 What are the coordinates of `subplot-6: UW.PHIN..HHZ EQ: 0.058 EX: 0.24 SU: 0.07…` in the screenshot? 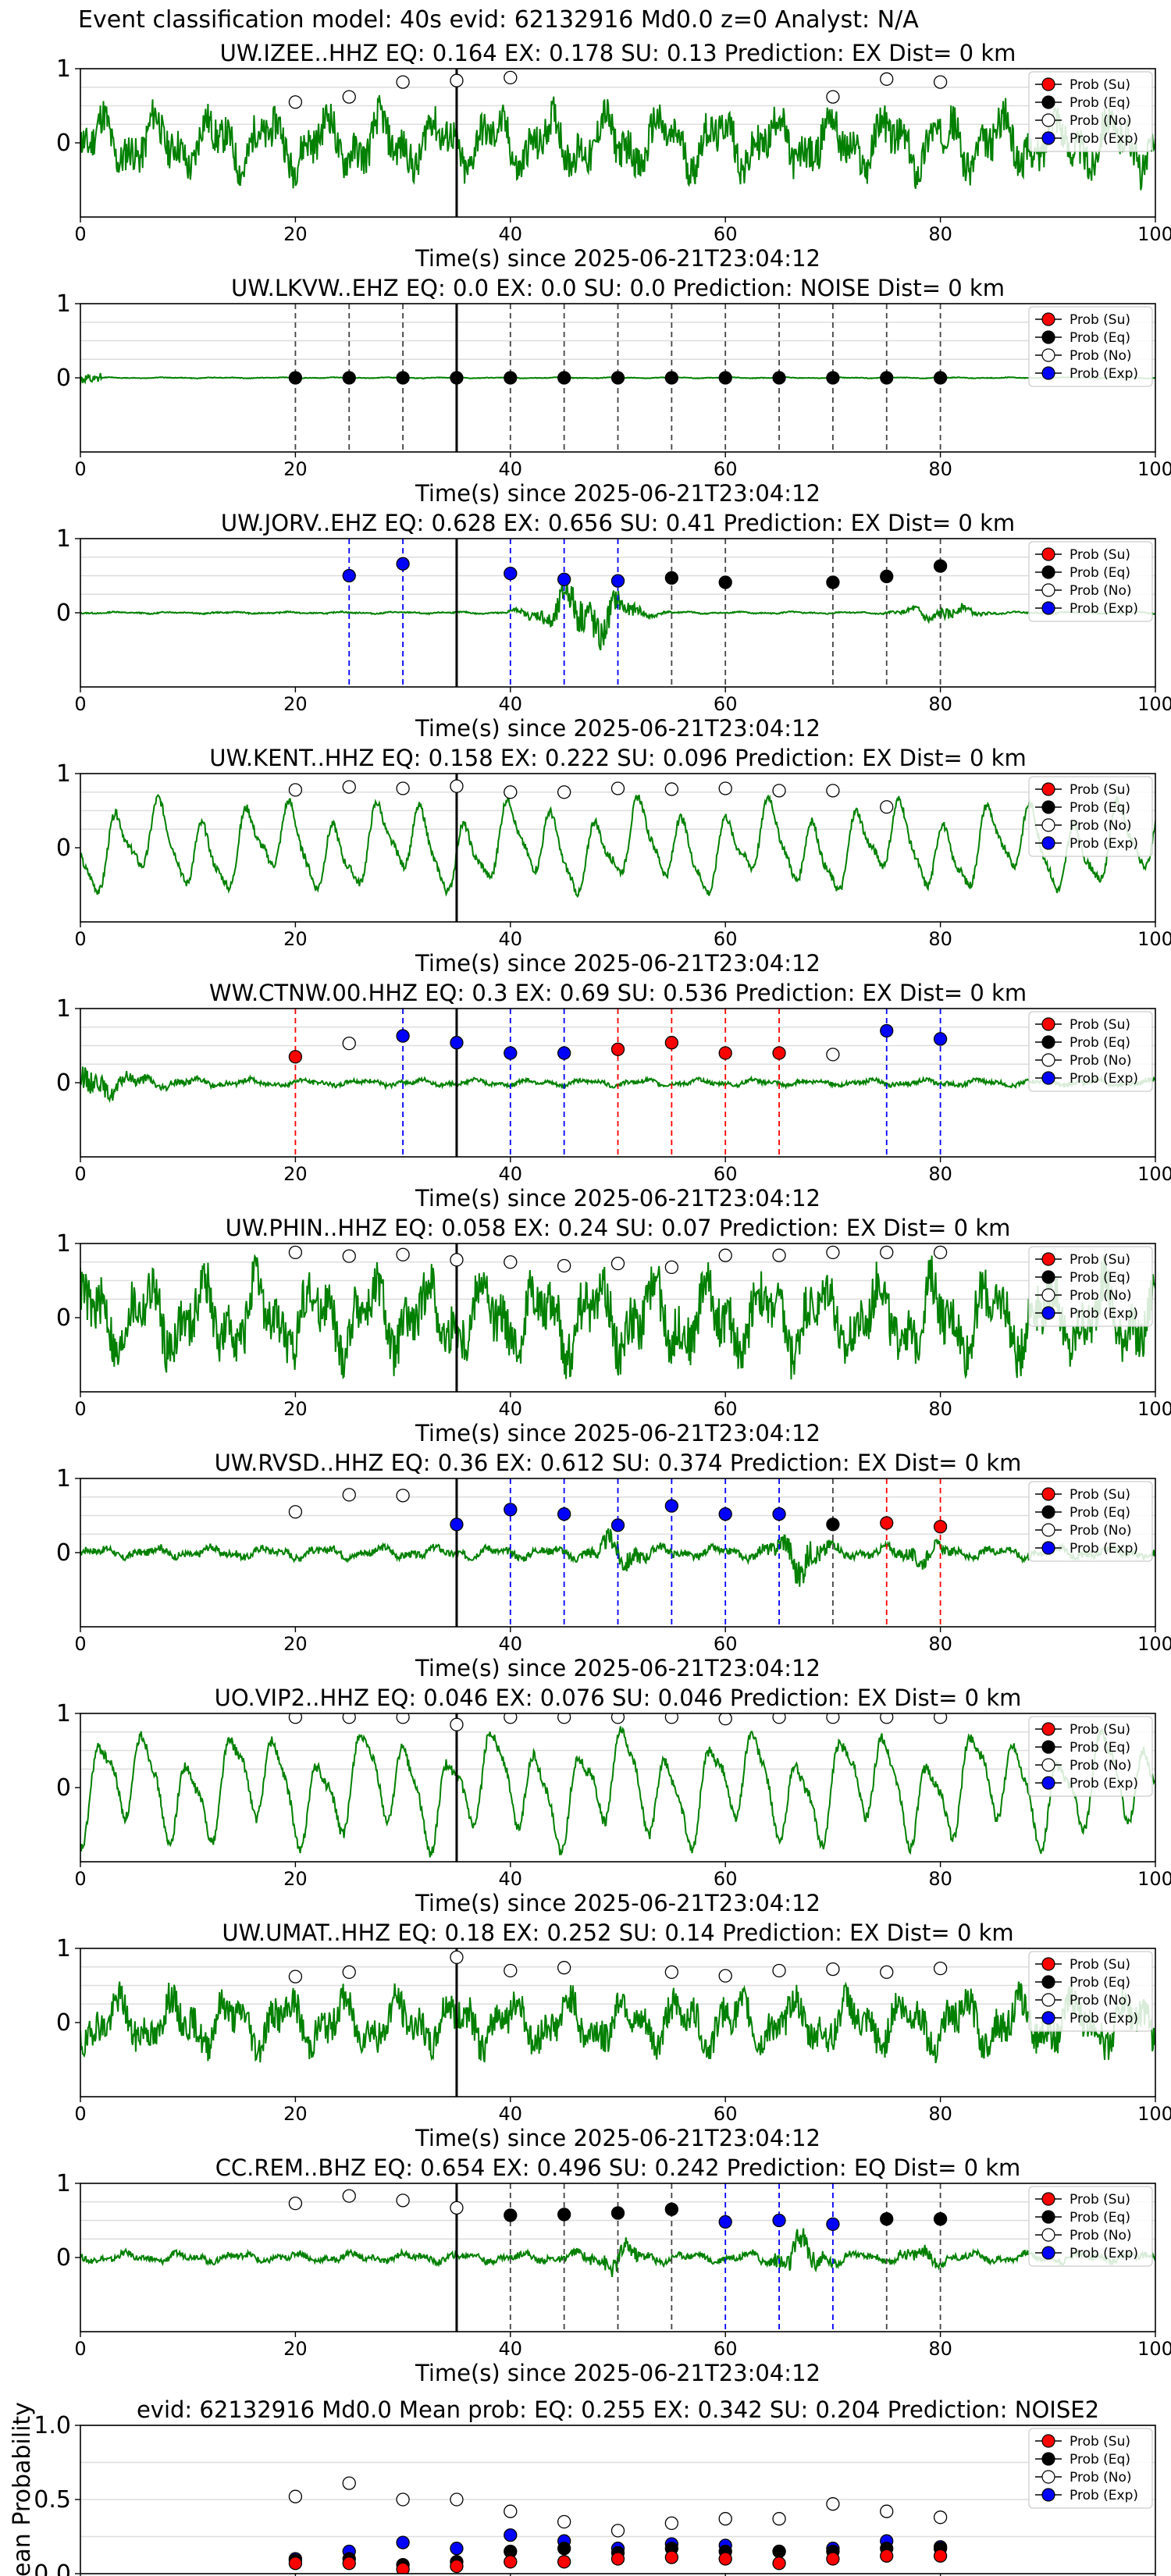 It's located at (613, 1330).